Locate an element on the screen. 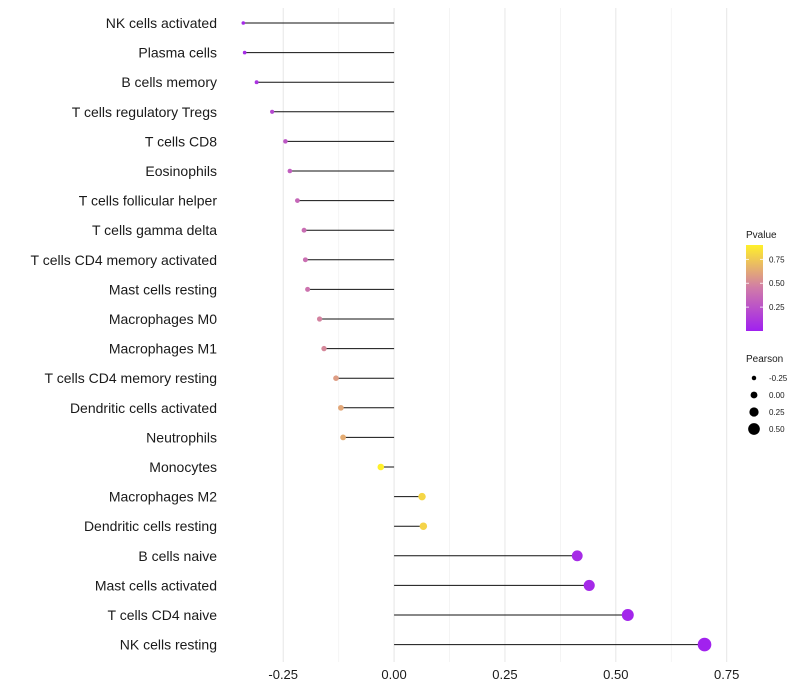 This screenshot has width=800, height=700. category-label: Mast cells activated is located at coordinates (156, 585).